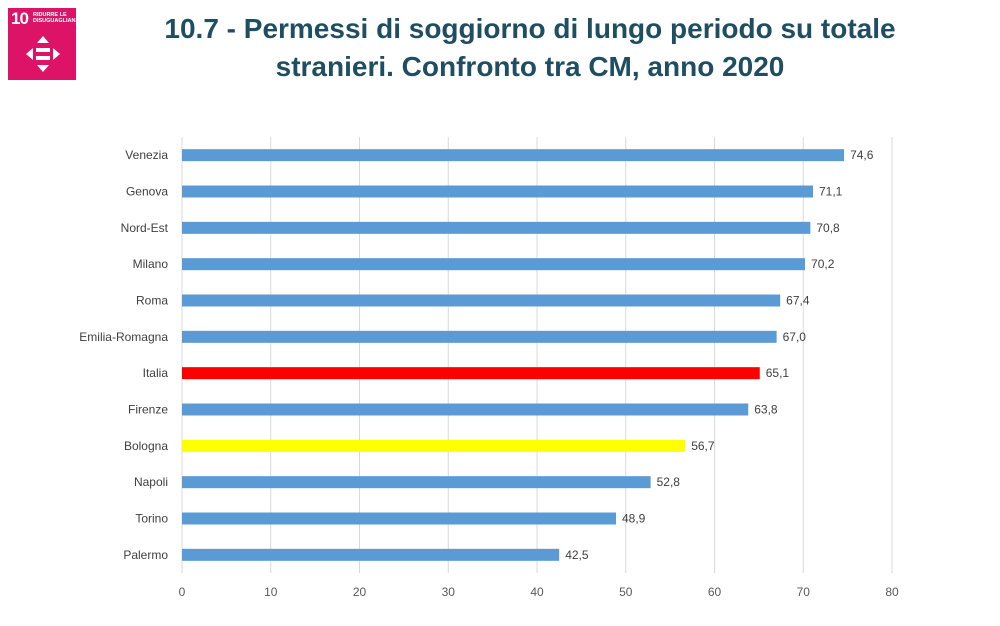 This screenshot has height=626, width=1000. What do you see at coordinates (271, 592) in the screenshot?
I see `x-tick-label: 10` at bounding box center [271, 592].